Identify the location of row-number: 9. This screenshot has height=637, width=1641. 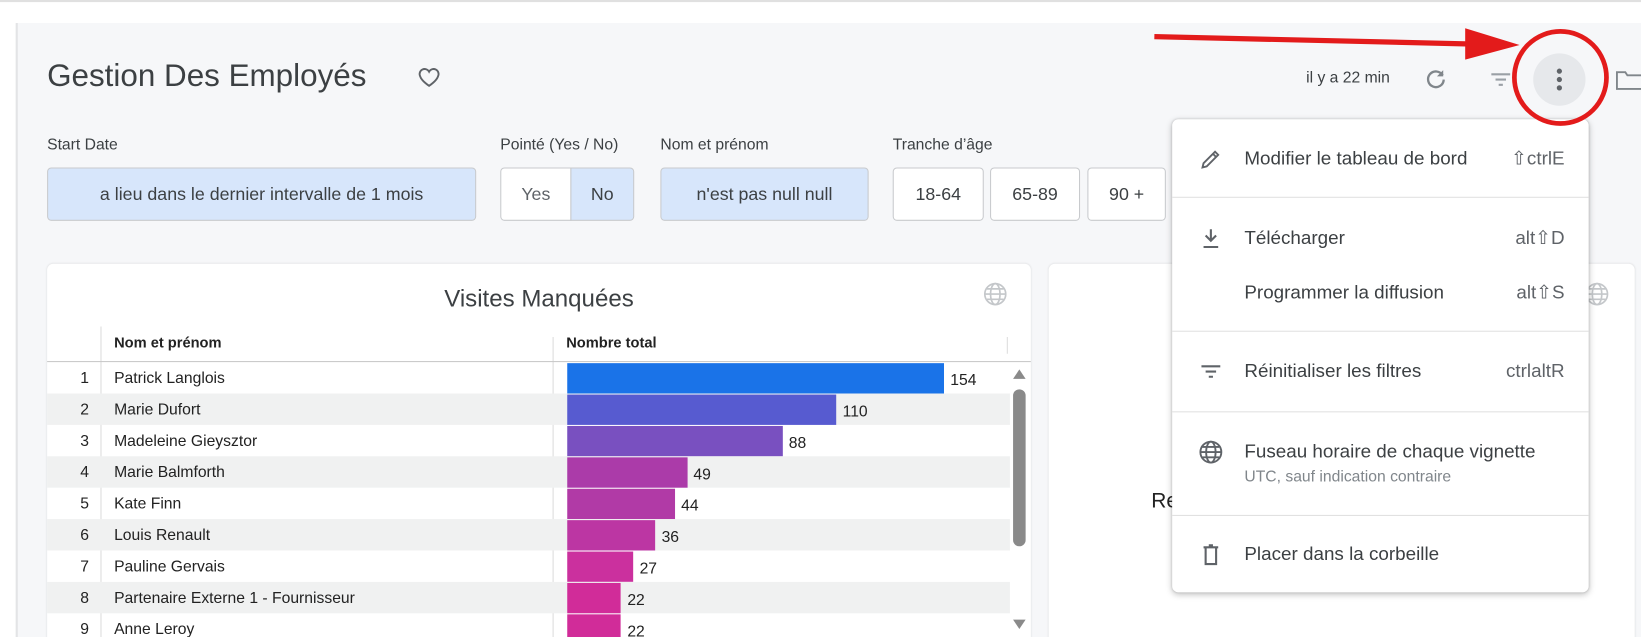
(84, 628).